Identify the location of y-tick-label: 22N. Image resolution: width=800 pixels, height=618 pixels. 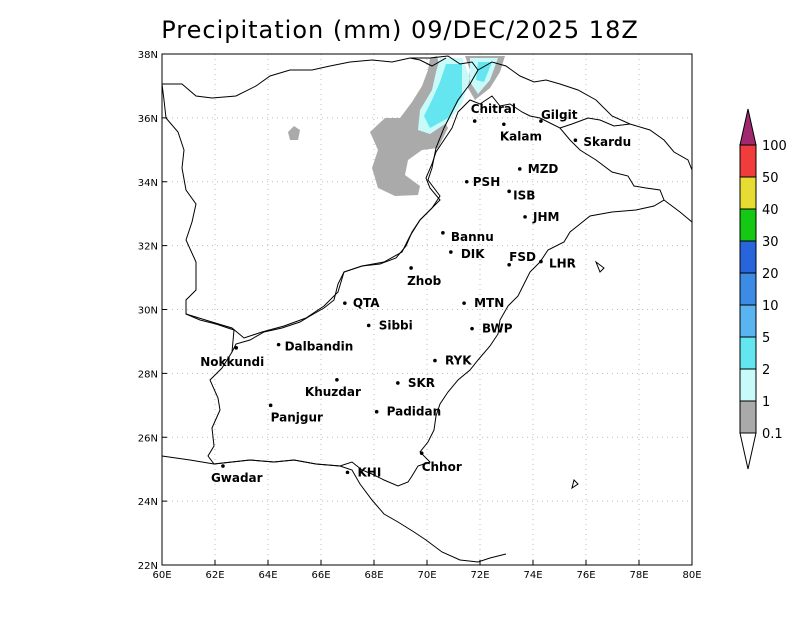
(148, 566).